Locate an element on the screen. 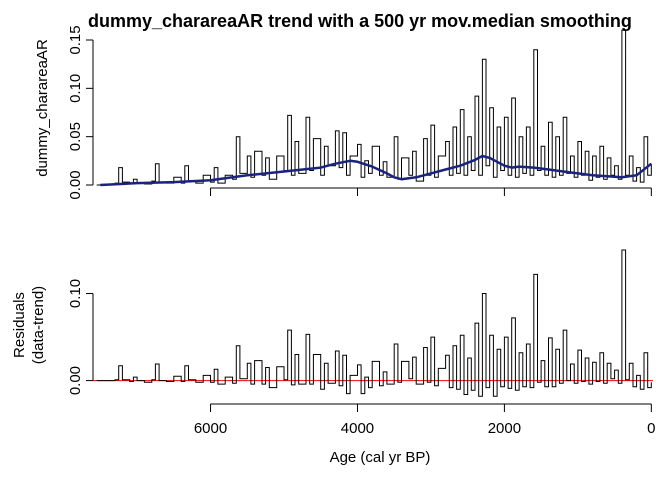  y-tick-label: 0.15 is located at coordinates (75, 39).